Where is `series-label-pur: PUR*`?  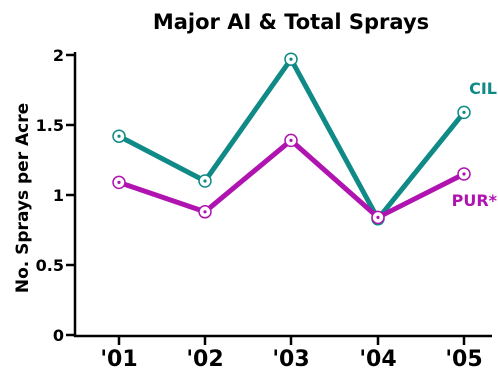 series-label-pur: PUR* is located at coordinates (475, 200).